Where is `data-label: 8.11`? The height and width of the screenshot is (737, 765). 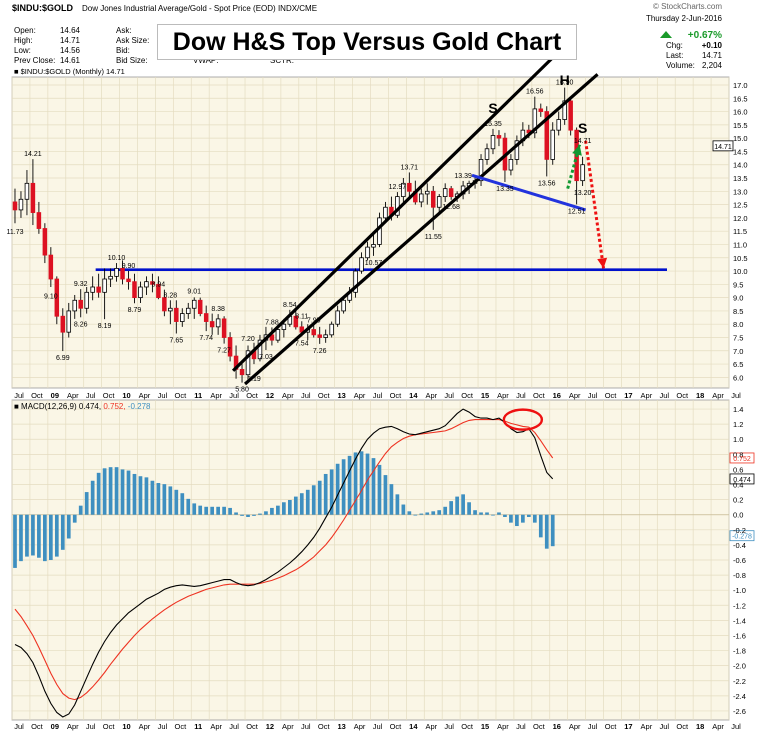
data-label: 8.11 is located at coordinates (301, 316).